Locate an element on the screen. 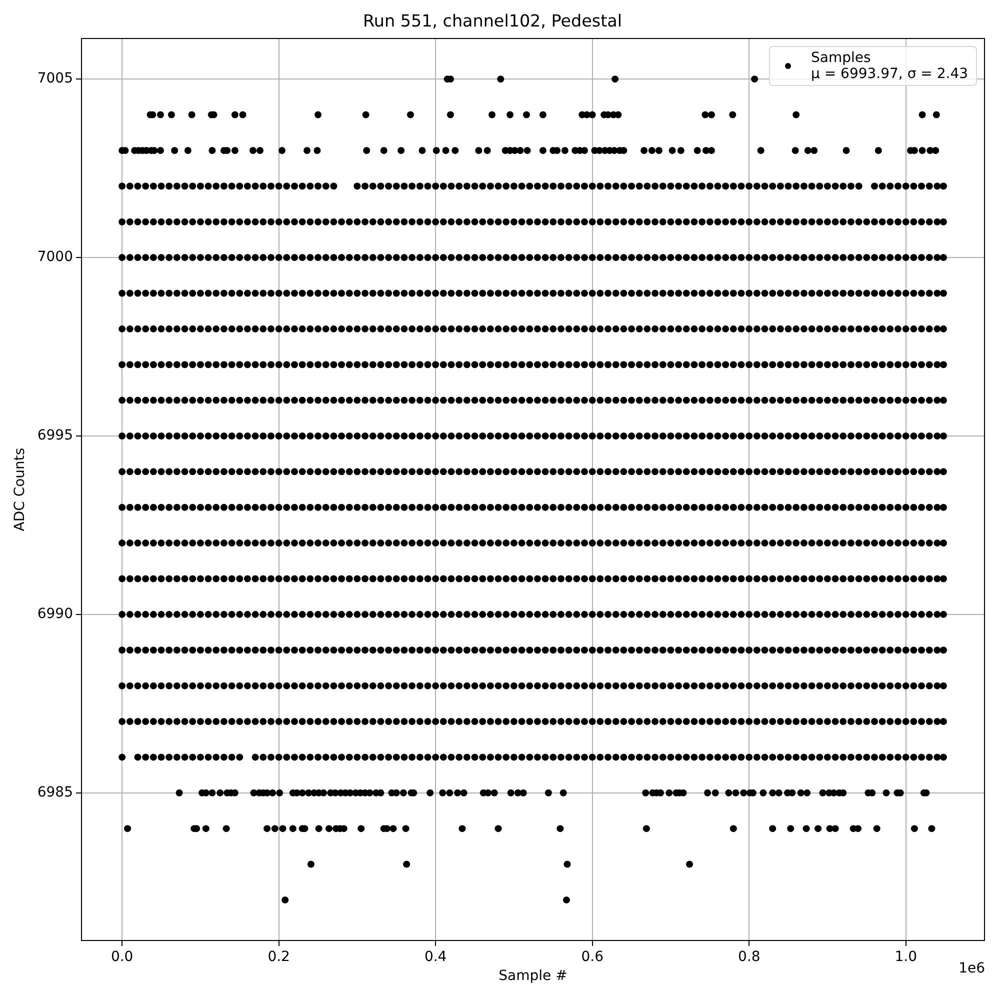 This screenshot has width=1000, height=1000. chart-title: Run 551, channel102, Pedestal is located at coordinates (492, 20).